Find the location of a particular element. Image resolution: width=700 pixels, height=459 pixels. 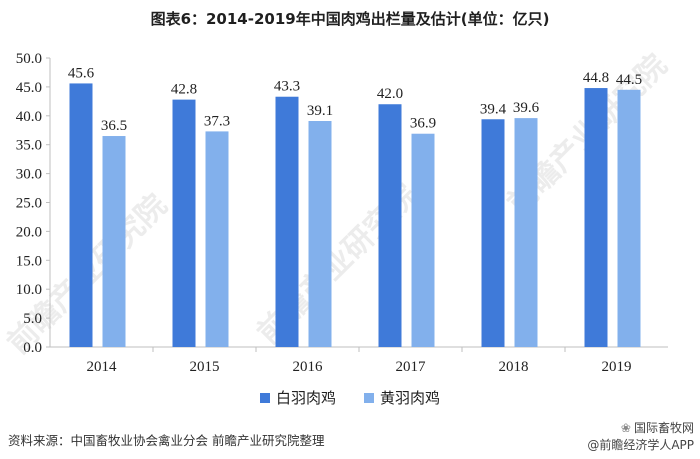

badge-line-2: @前瞻经济学人APP is located at coordinates (640, 445).